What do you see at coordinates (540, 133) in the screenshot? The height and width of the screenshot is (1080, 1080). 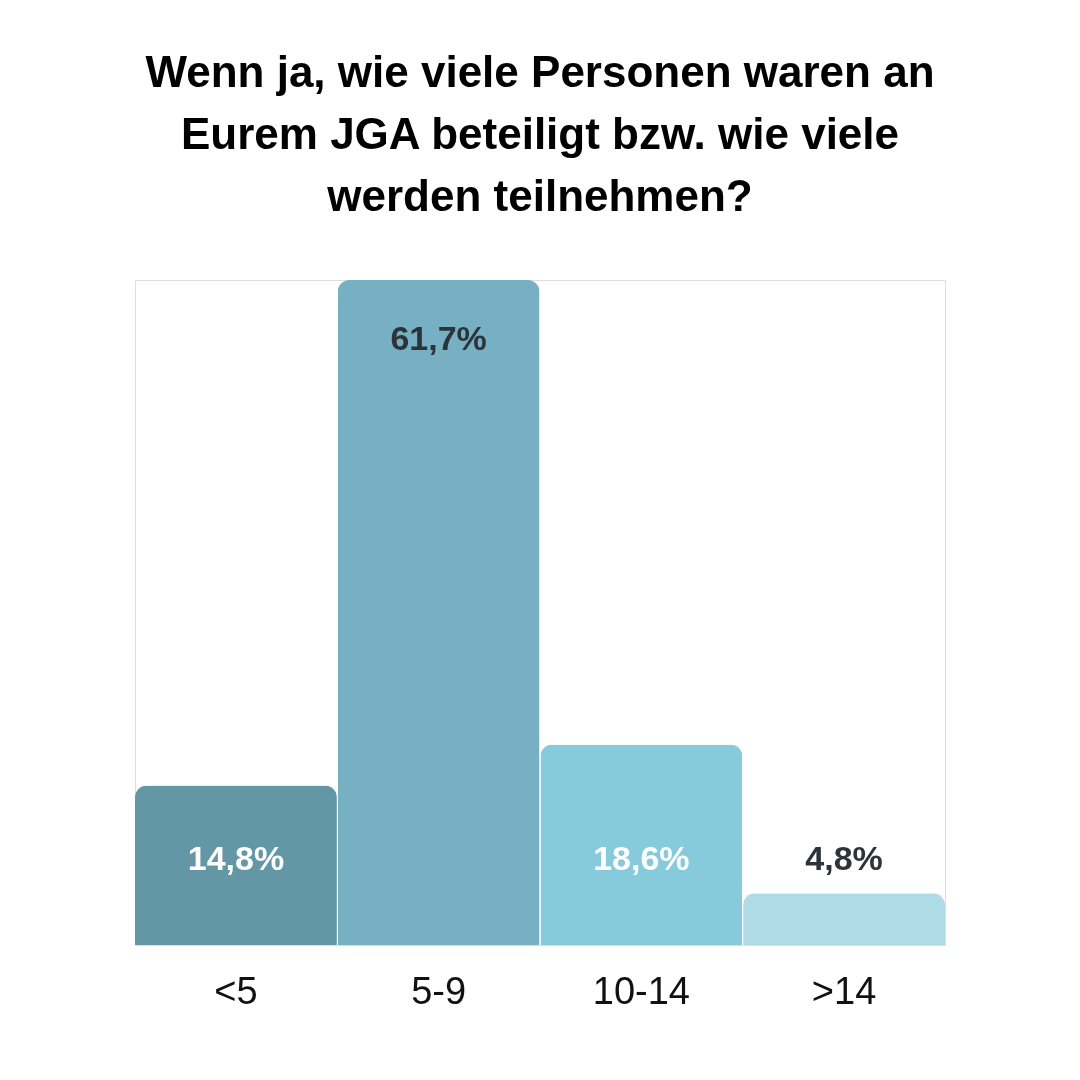 I see `chart-title: Wenn ja, wie viele Personen waren an Eurem JGA beteiligt bzw. wie viele werden teilnehmen?` at bounding box center [540, 133].